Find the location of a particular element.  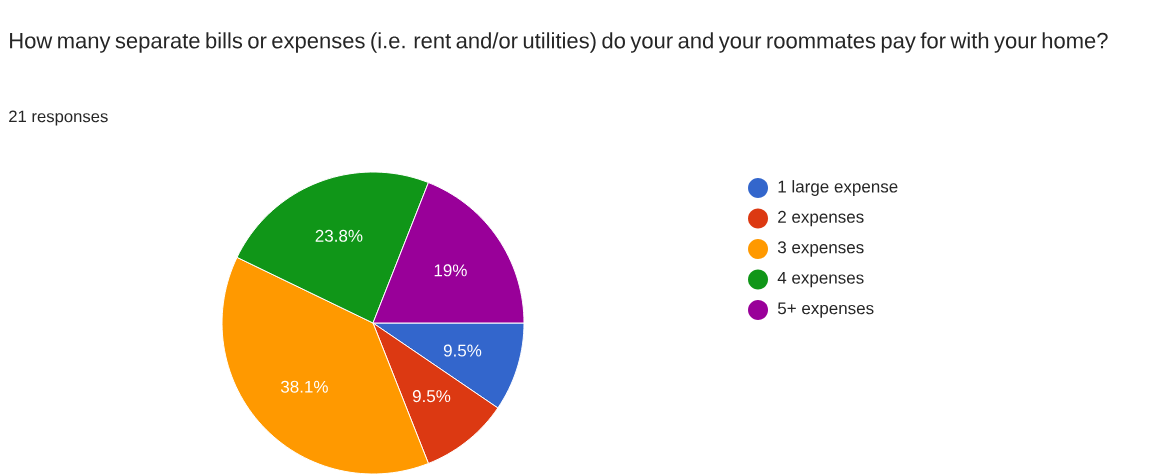

data-label: 19% is located at coordinates (450, 270).